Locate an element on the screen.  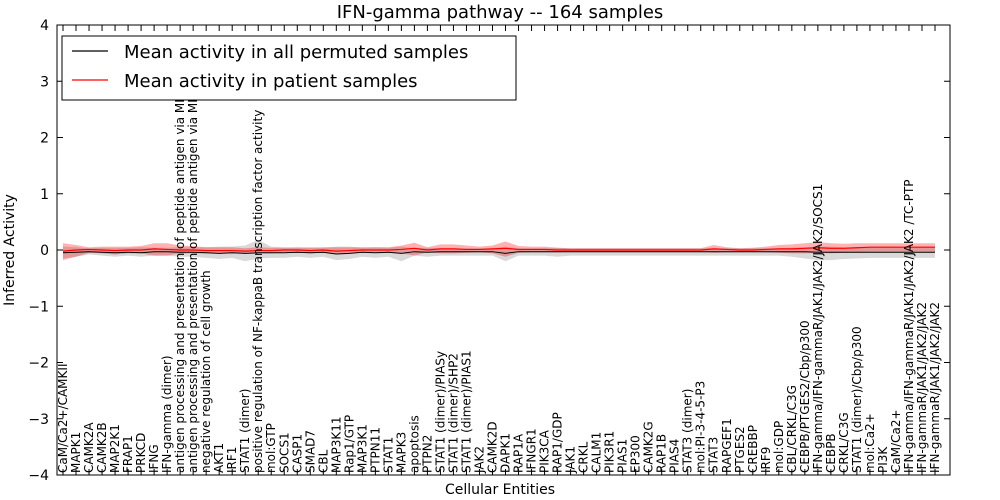
chart-title: IFN-gamma pathway -- 164 samples is located at coordinates (500, 12).